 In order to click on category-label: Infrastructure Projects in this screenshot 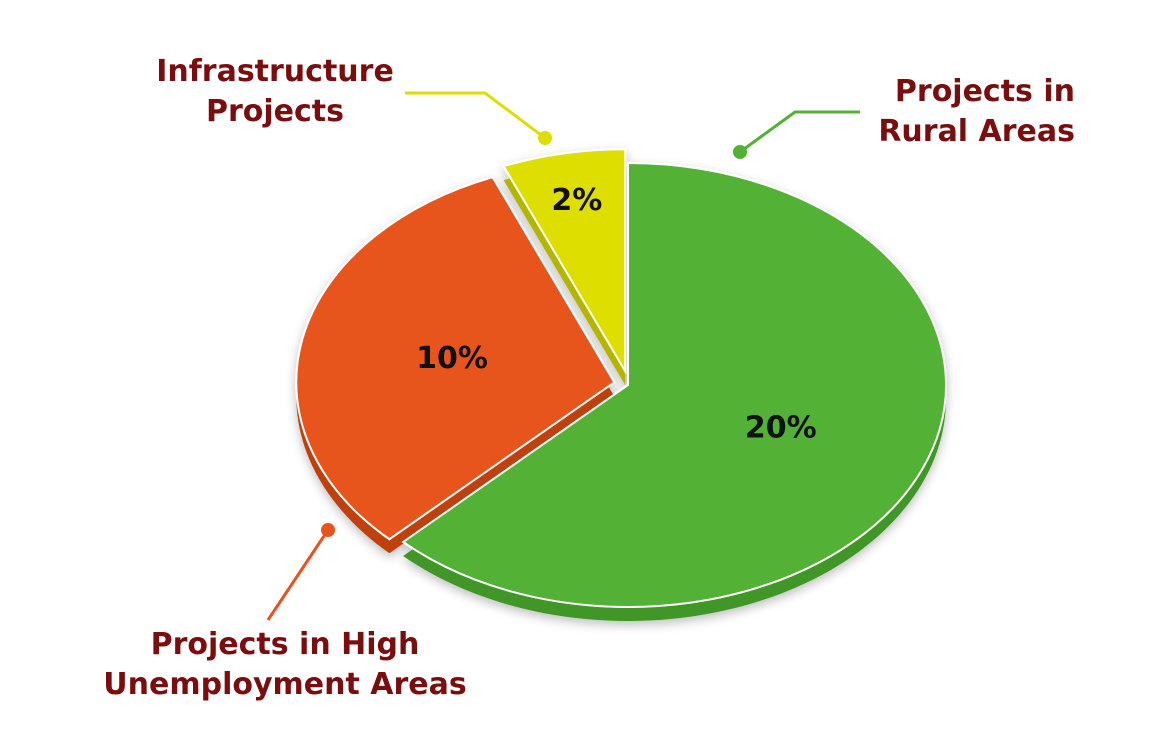, I will do `click(275, 91)`.